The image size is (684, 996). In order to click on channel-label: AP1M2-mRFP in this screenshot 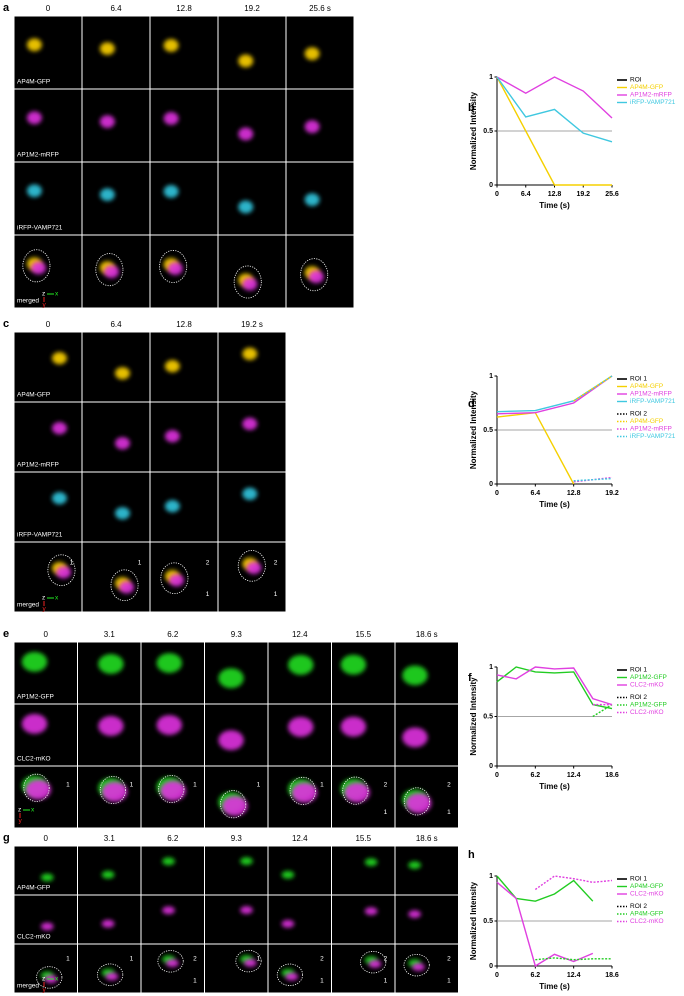, I will do `click(38, 465)`.